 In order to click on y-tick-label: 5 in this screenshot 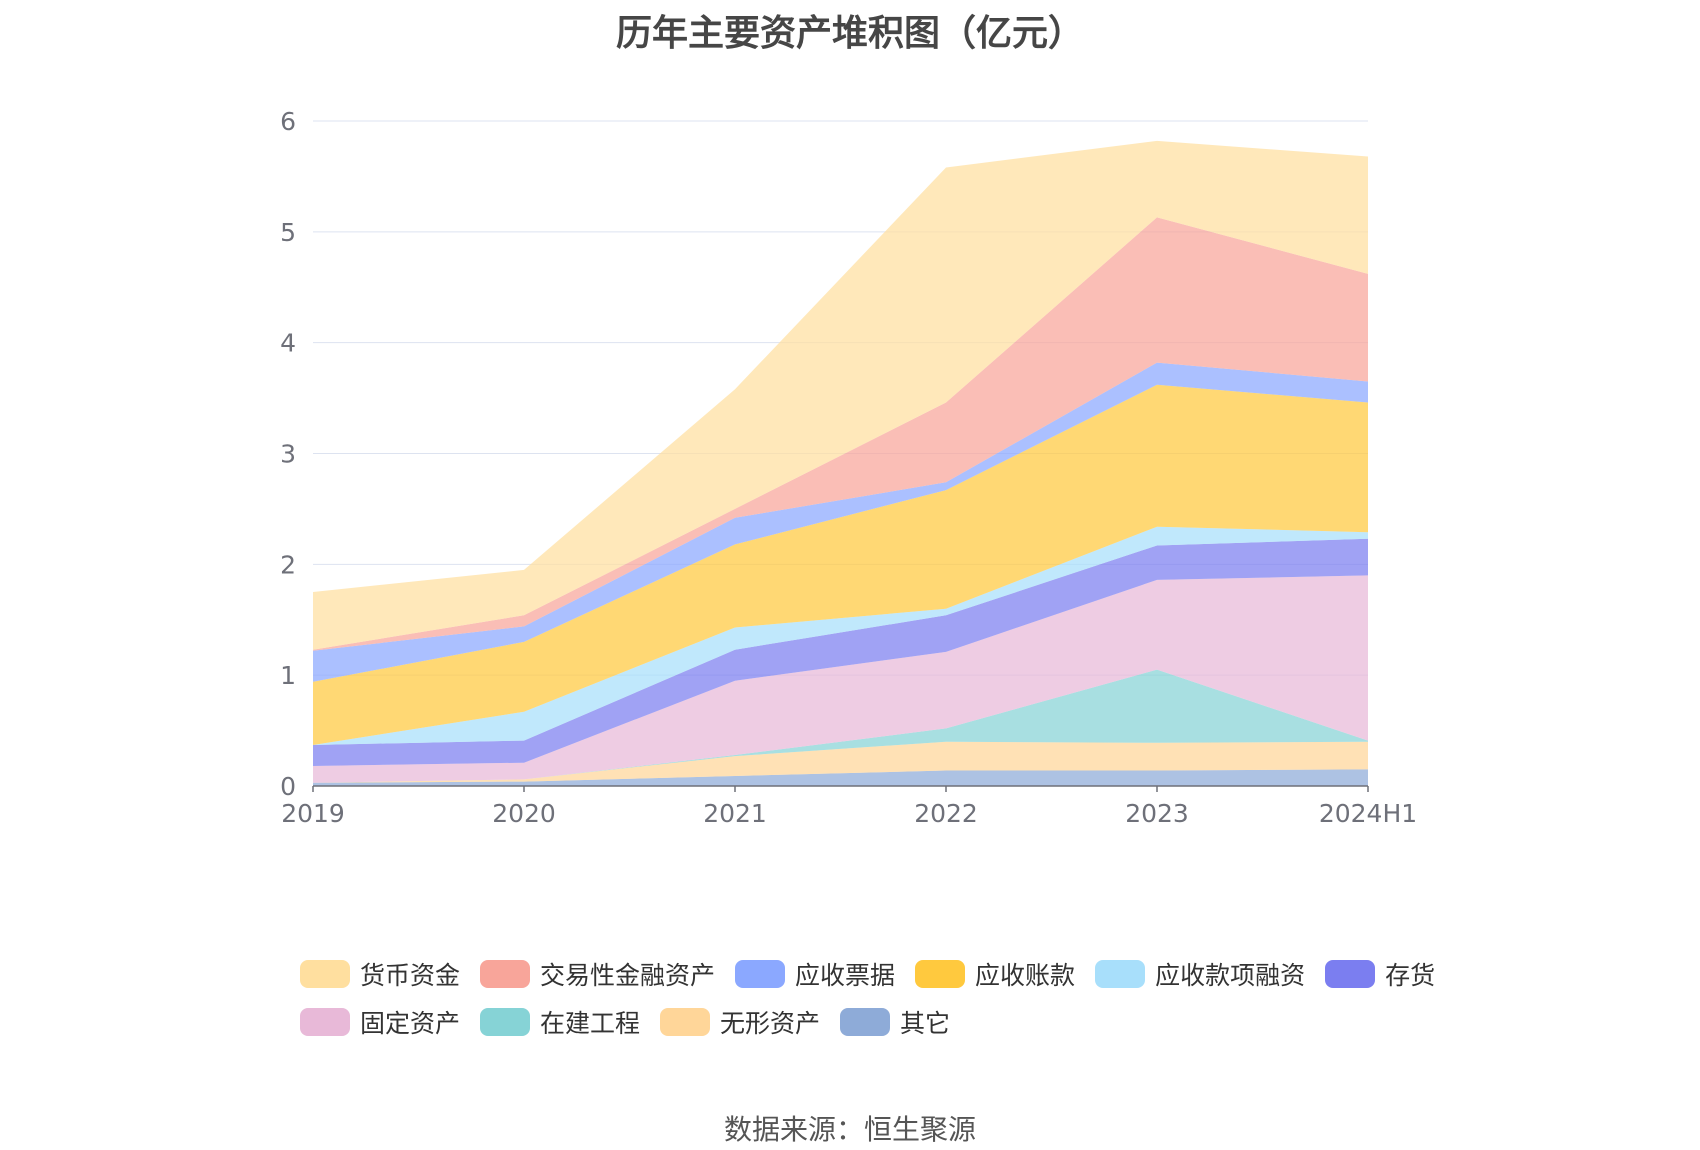, I will do `click(288, 232)`.